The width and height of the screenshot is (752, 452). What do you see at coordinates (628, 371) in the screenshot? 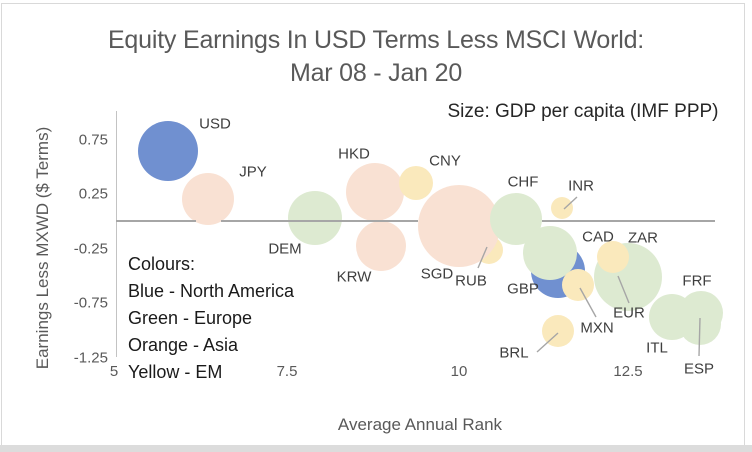
I see `x-tick-12.5: 12.5` at bounding box center [628, 371].